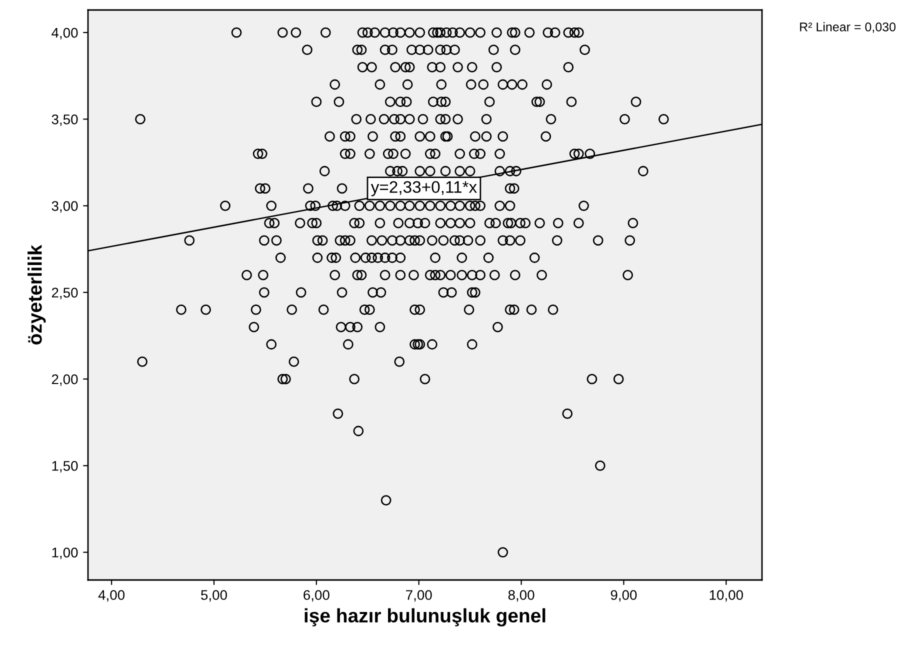 This screenshot has height=645, width=904. What do you see at coordinates (214, 596) in the screenshot?
I see `x-tick-label: 5,00` at bounding box center [214, 596].